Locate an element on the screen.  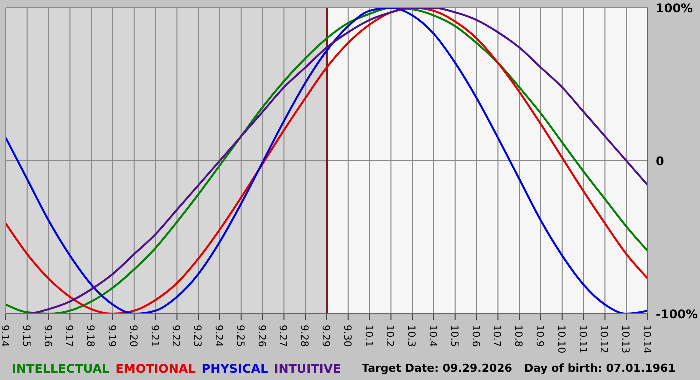
x-tick-label: 10.7 is located at coordinates (496, 336).